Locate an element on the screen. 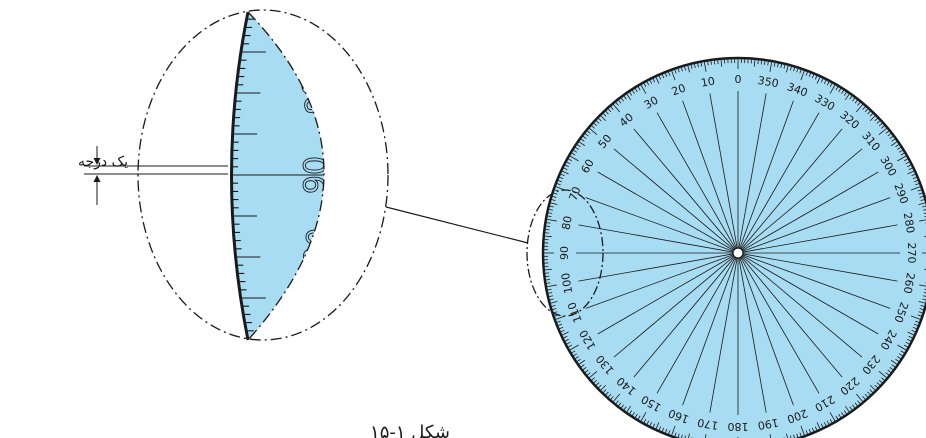  dial-label: 30 is located at coordinates (651, 103).